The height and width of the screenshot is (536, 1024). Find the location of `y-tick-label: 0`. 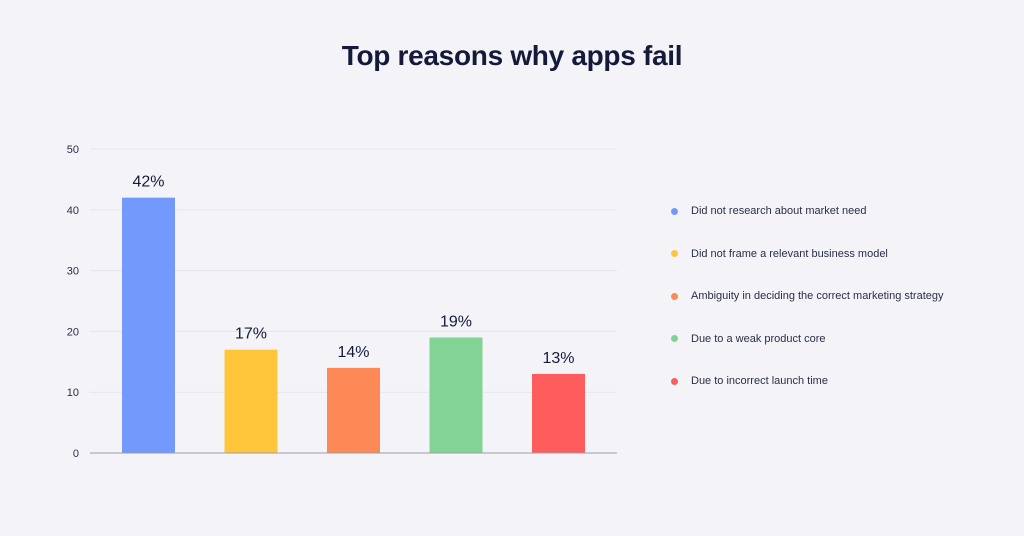

y-tick-label: 0 is located at coordinates (76, 454).